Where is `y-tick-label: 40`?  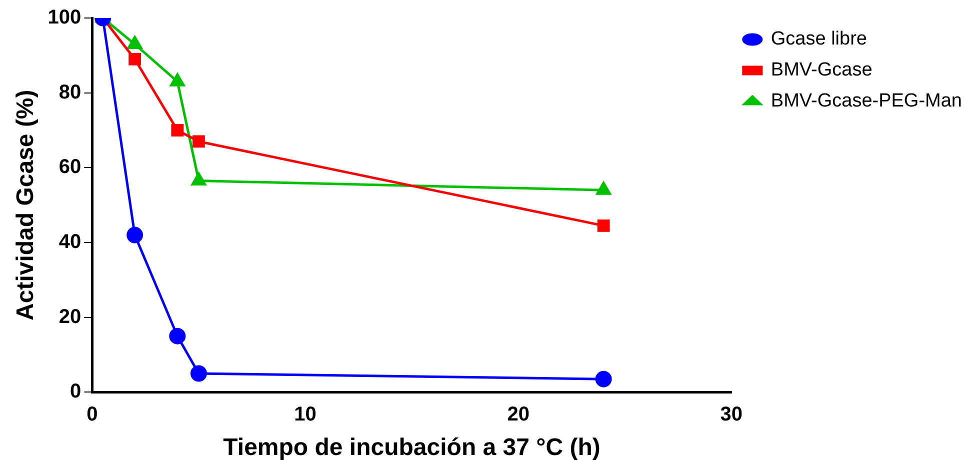
y-tick-label: 40 is located at coordinates (70, 242).